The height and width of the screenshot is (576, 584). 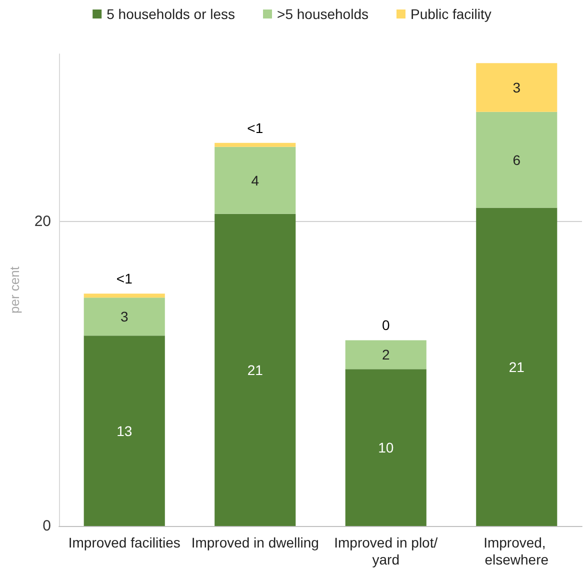 What do you see at coordinates (42, 221) in the screenshot?
I see `y-tick-label: 20` at bounding box center [42, 221].